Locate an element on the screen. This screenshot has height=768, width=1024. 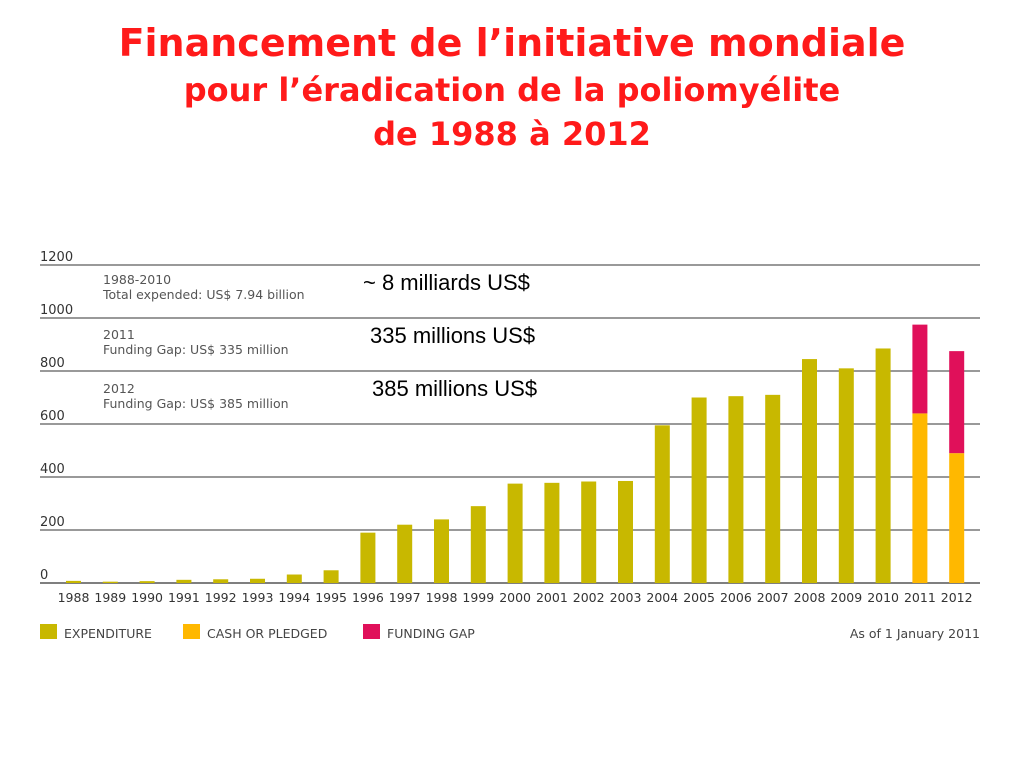
x-tick-label: 1988 is located at coordinates (74, 597).